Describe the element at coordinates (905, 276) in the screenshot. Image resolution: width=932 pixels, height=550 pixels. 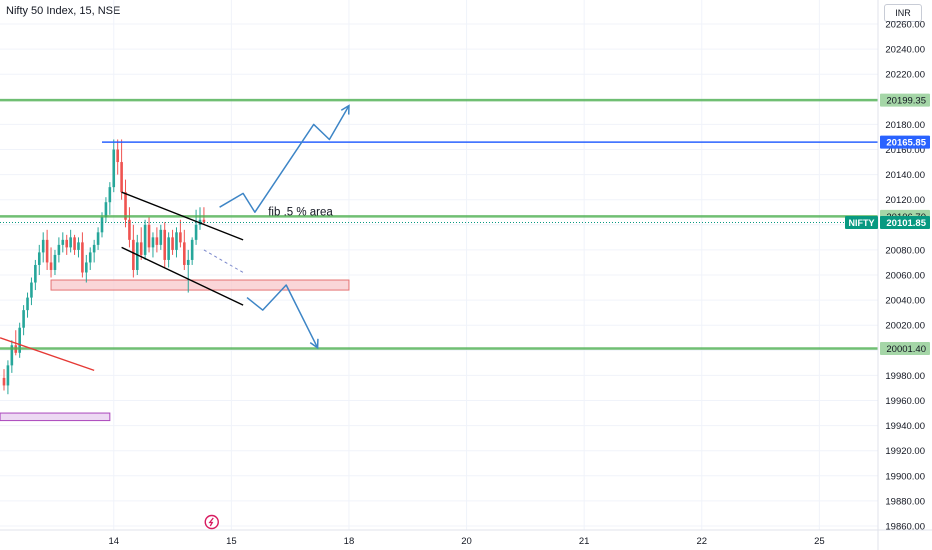
I see `y-tick-label: 20060.00` at that location.